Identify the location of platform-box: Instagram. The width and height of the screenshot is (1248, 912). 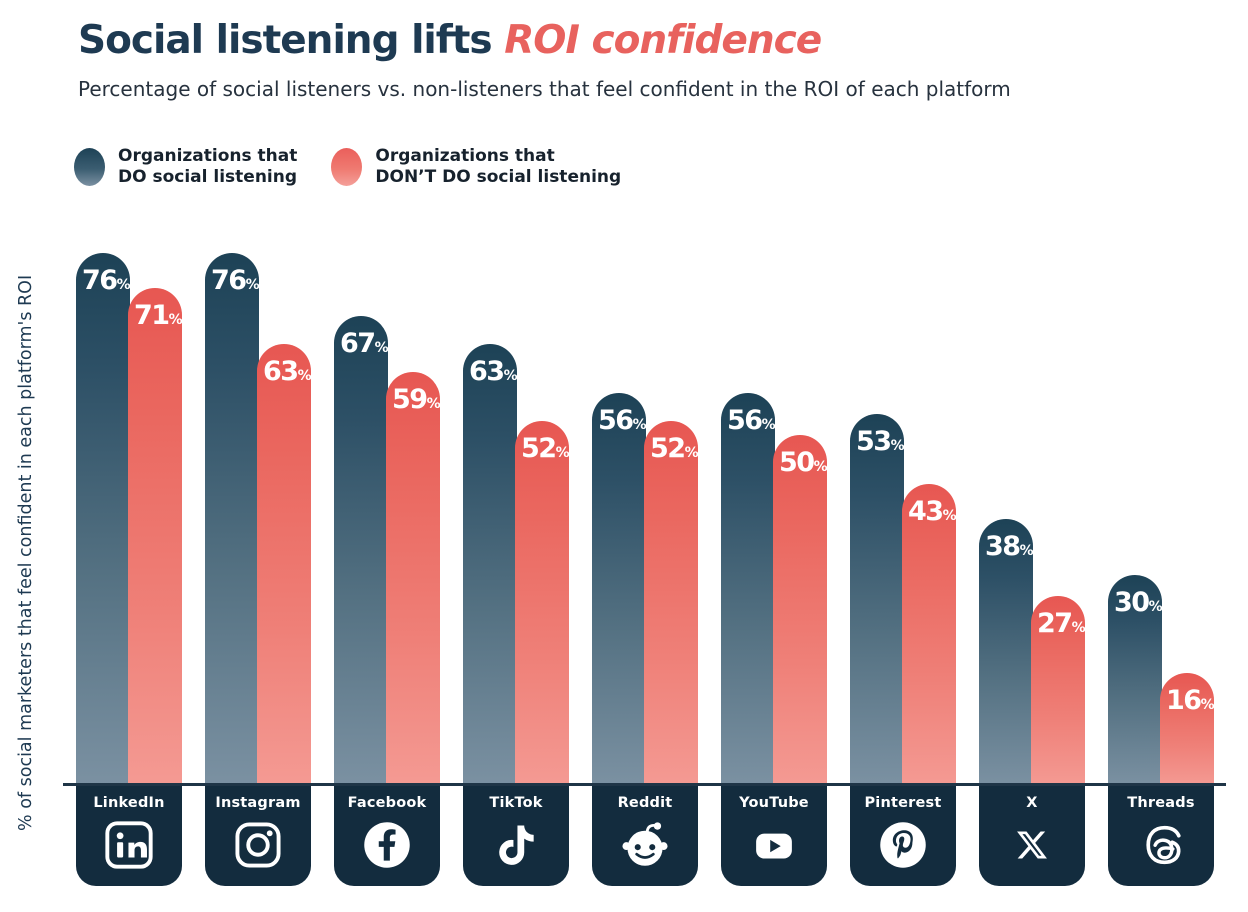
(258, 836).